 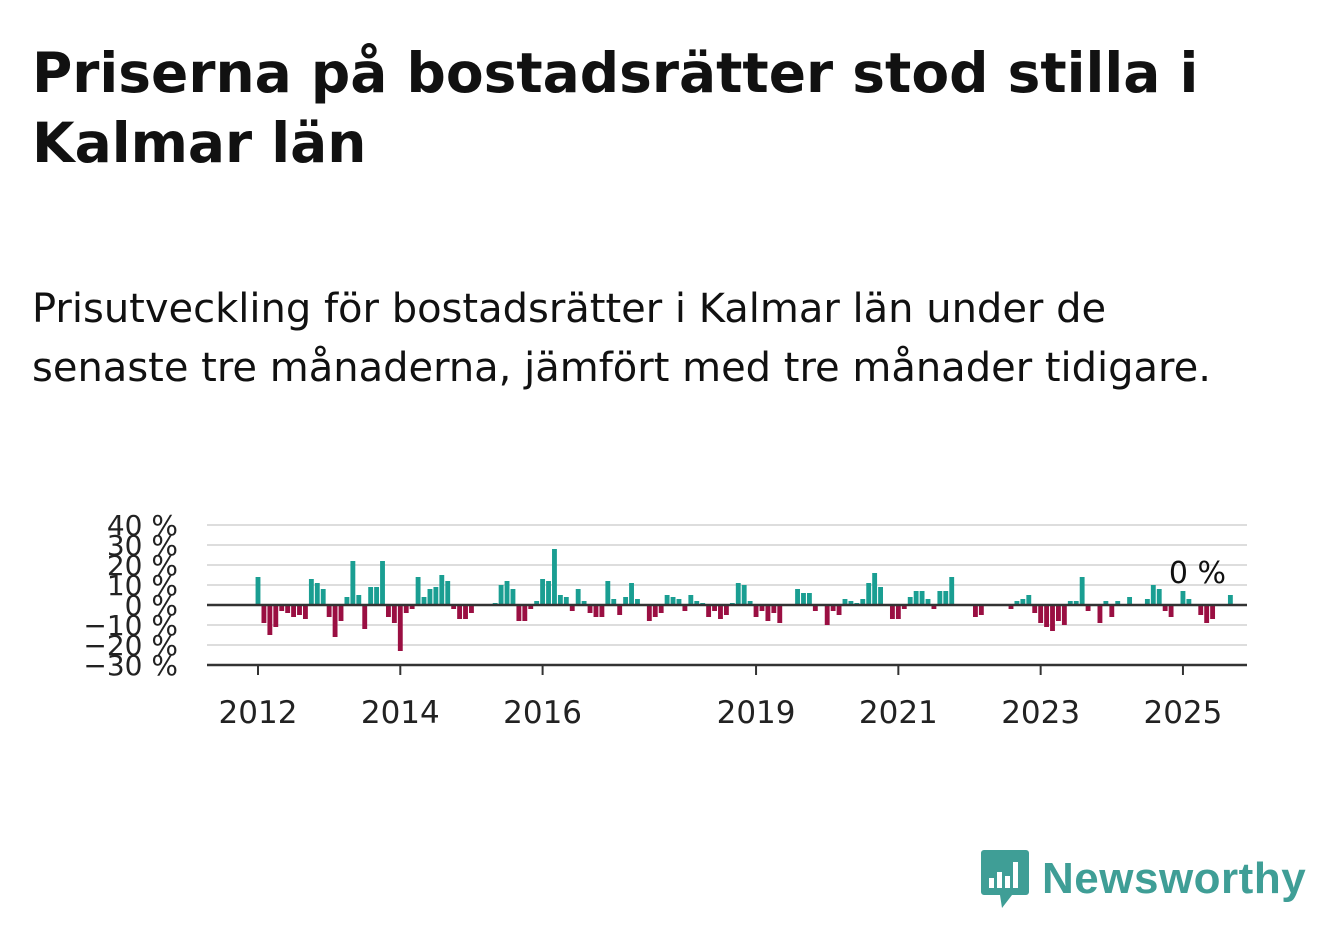 What do you see at coordinates (130, 625) in the screenshot?
I see `y-tick-label: −10 %` at bounding box center [130, 625].